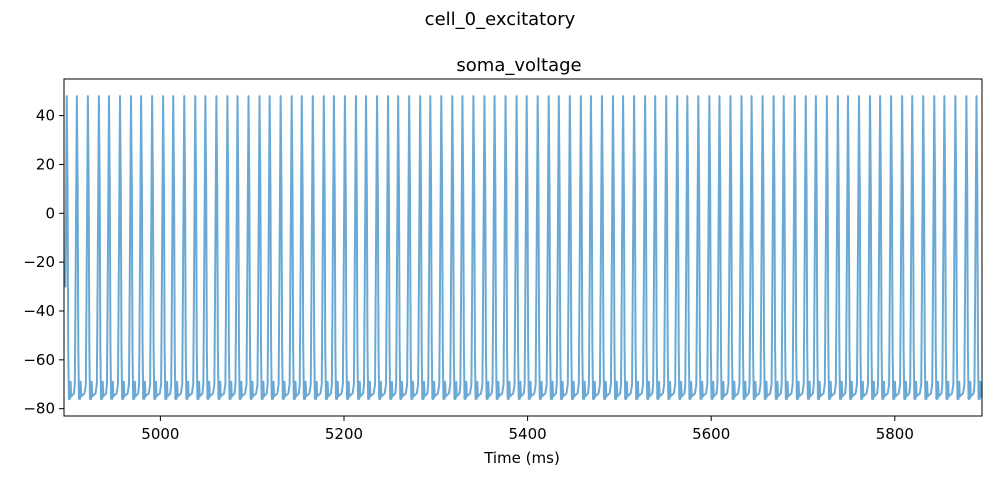  What do you see at coordinates (521, 458) in the screenshot?
I see `x-axis-label: Time (ms)` at bounding box center [521, 458].